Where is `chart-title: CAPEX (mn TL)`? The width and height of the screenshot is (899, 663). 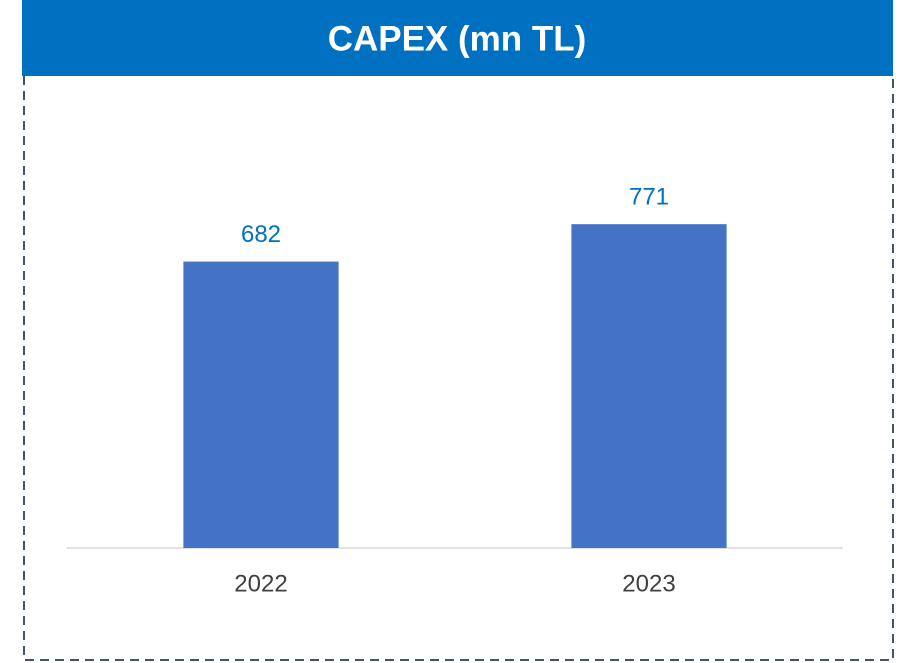 chart-title: CAPEX (mn TL) is located at coordinates (457, 38).